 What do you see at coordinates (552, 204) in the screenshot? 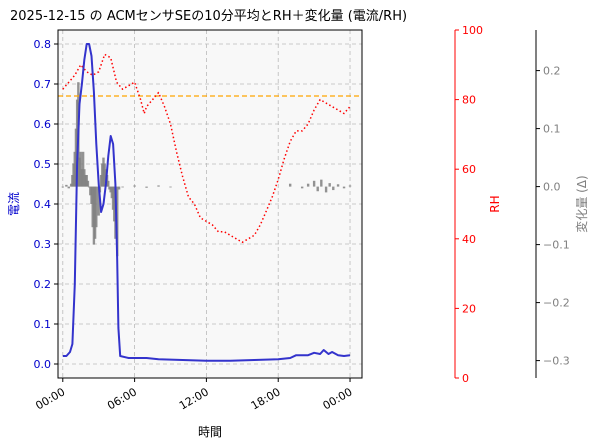
I see `delta-axis: −0.3 −0.2 −0.1 0.0 0.1 0.2` at bounding box center [552, 204].